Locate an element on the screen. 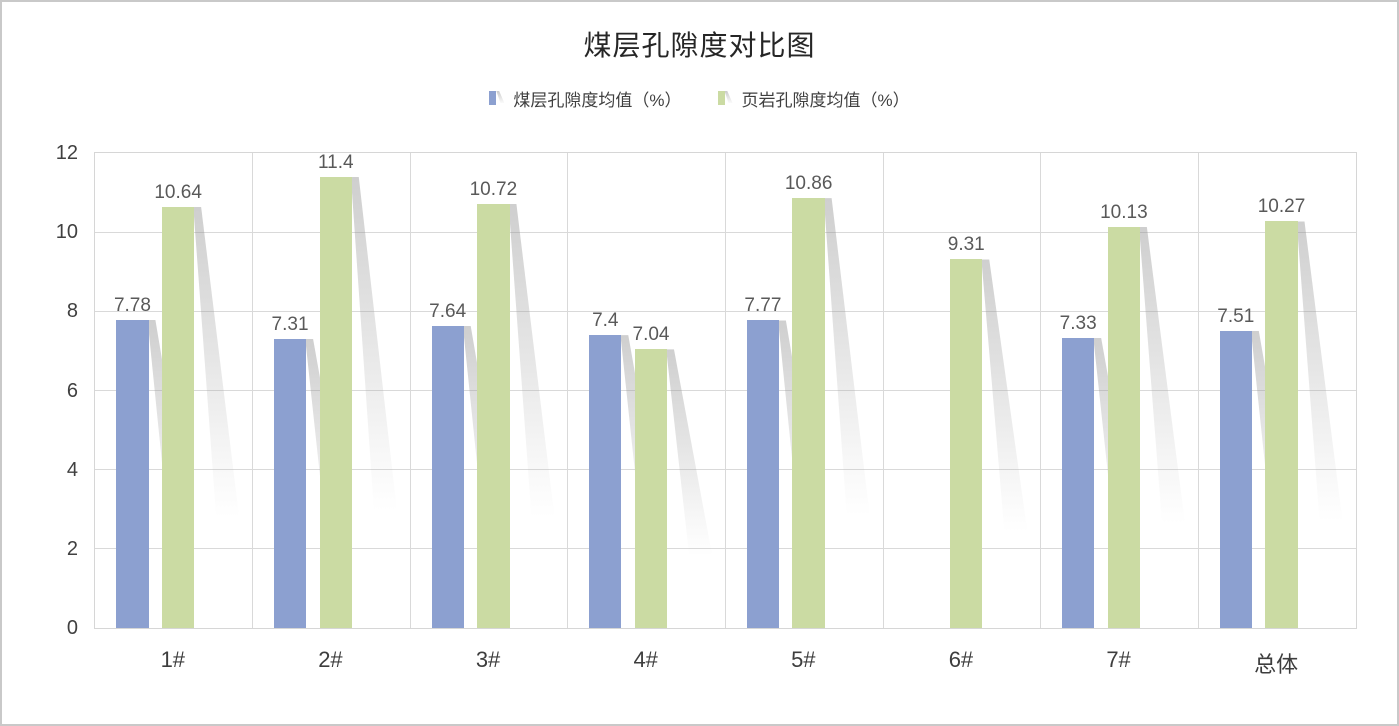 This screenshot has height=726, width=1399. y-axis-tick-label: 4 is located at coordinates (72, 469).